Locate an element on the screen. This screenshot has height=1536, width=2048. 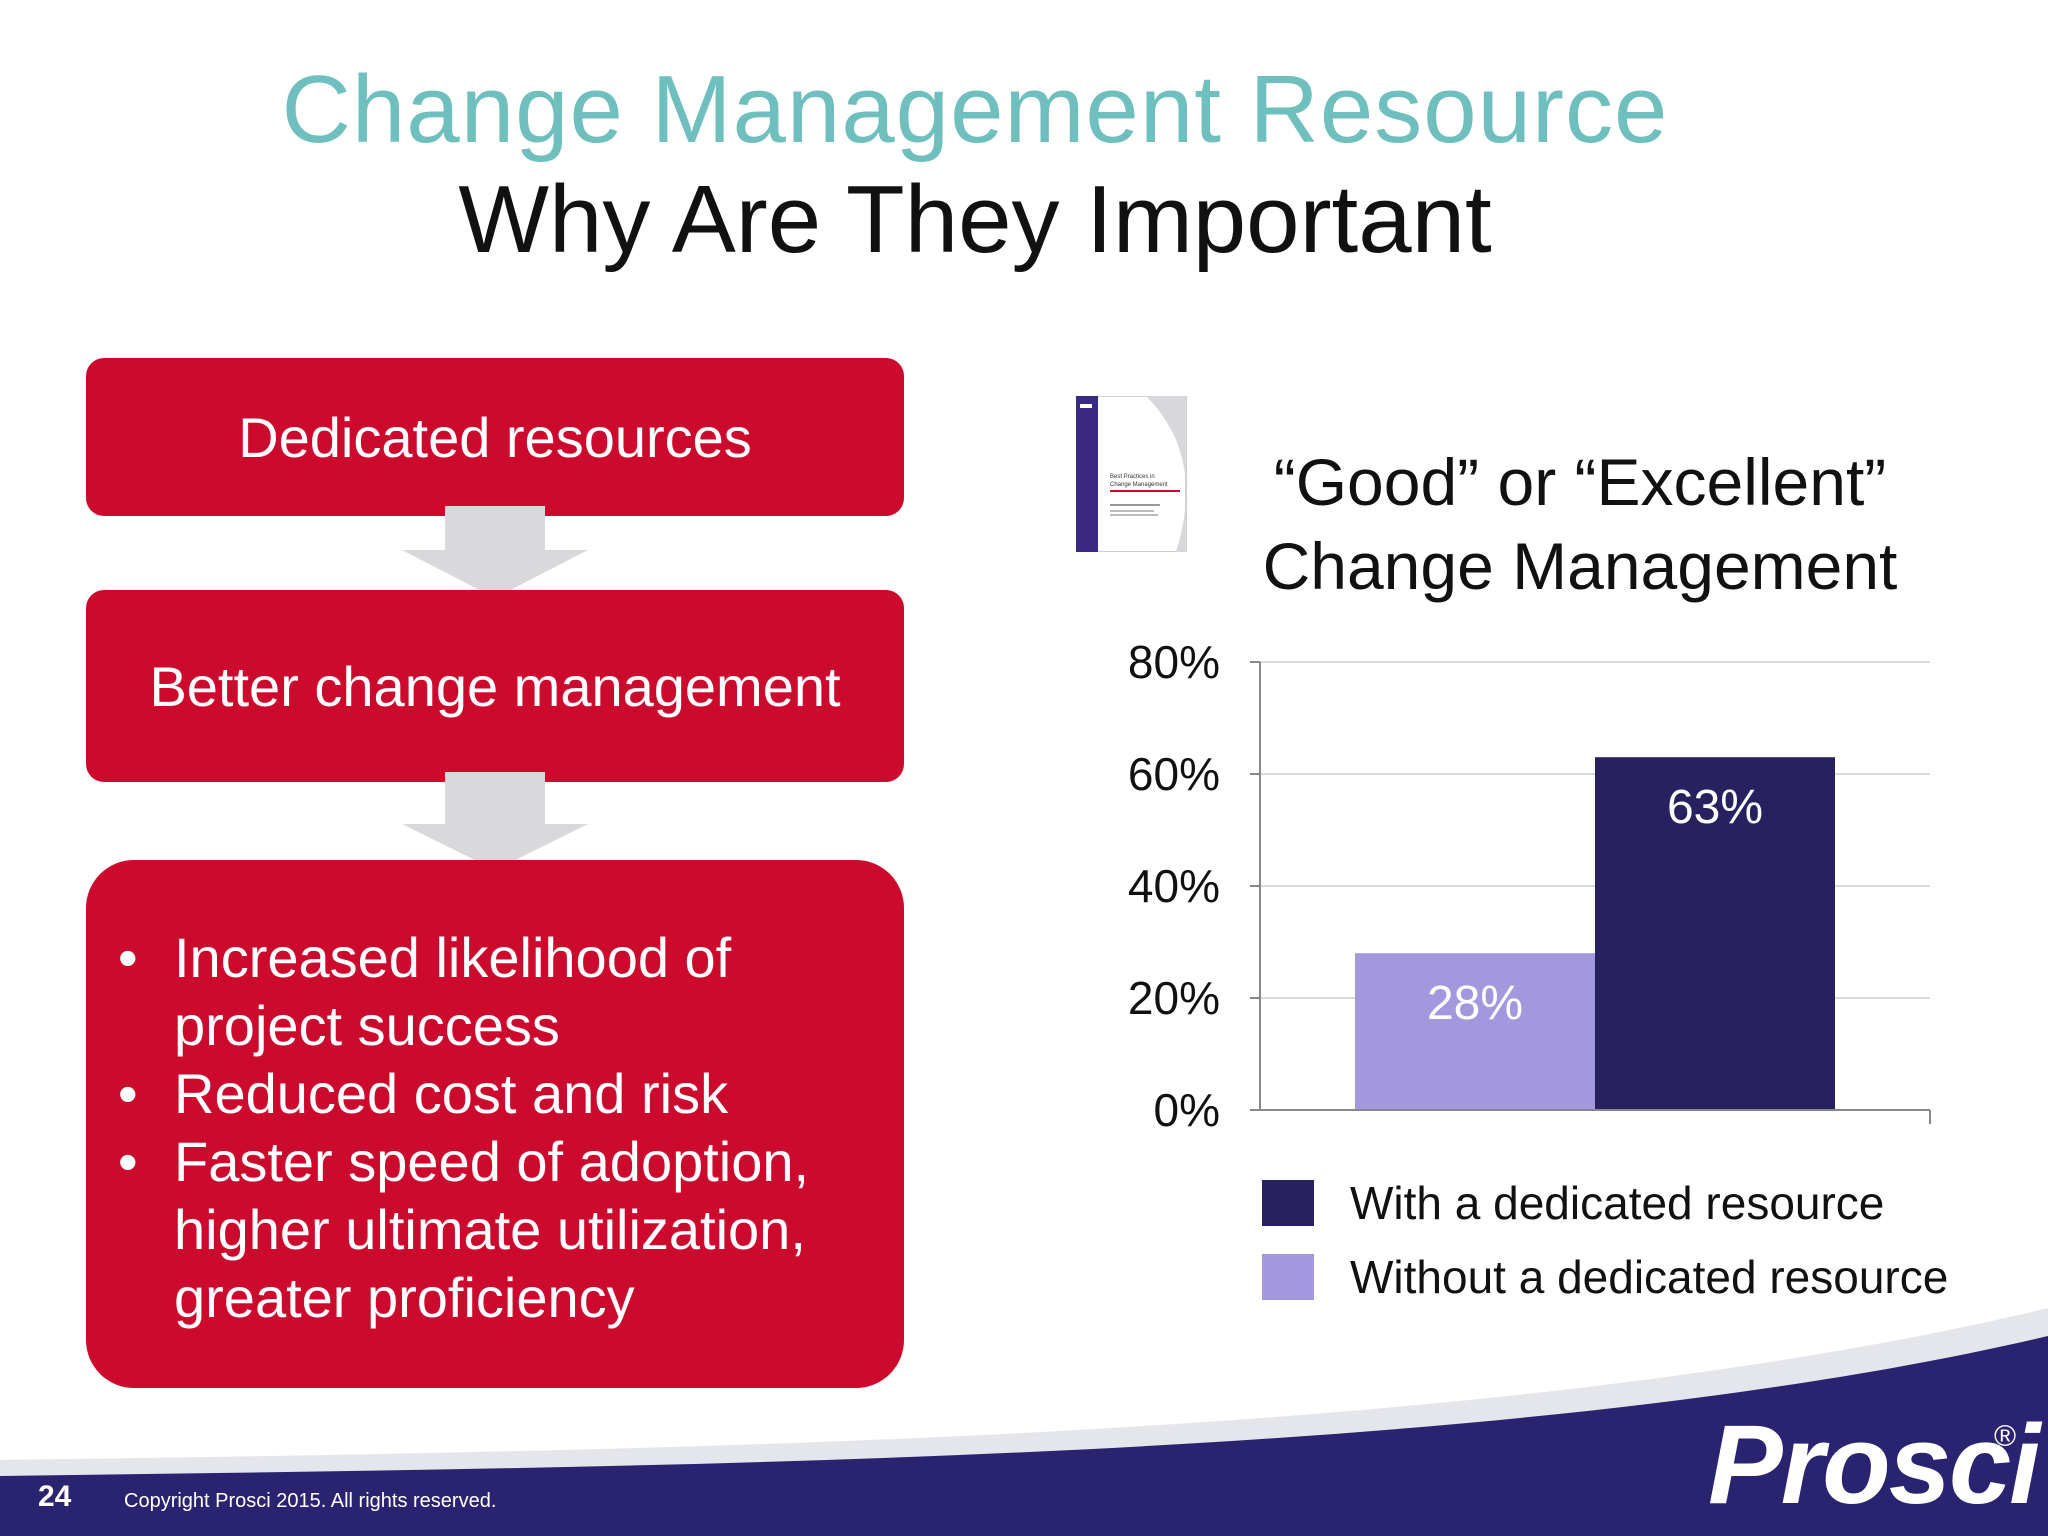
flow-box-label: Dedicated resources is located at coordinates (495, 437).